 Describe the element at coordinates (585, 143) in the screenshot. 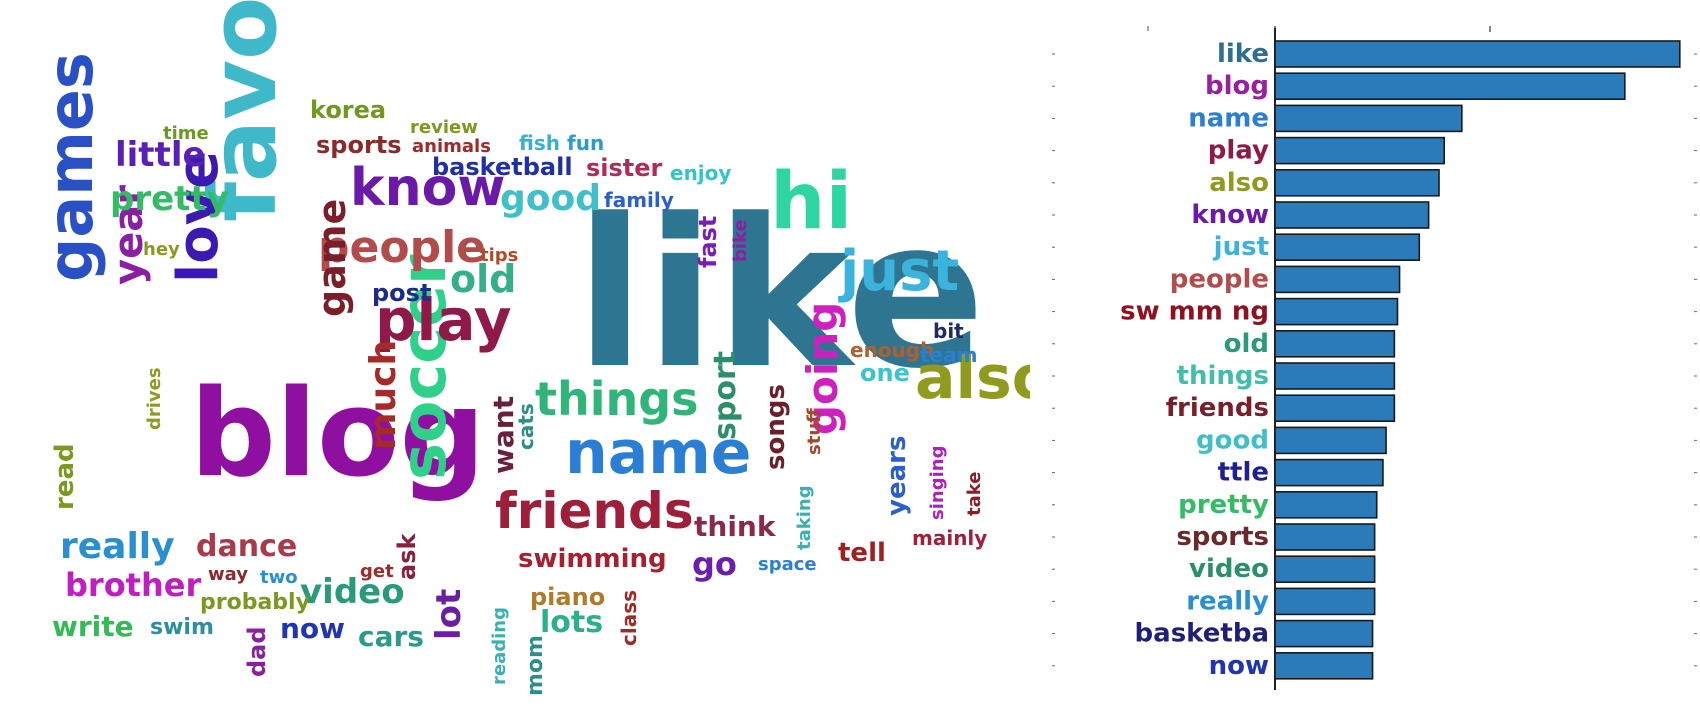

I see `cloud-word-fun: fun` at that location.